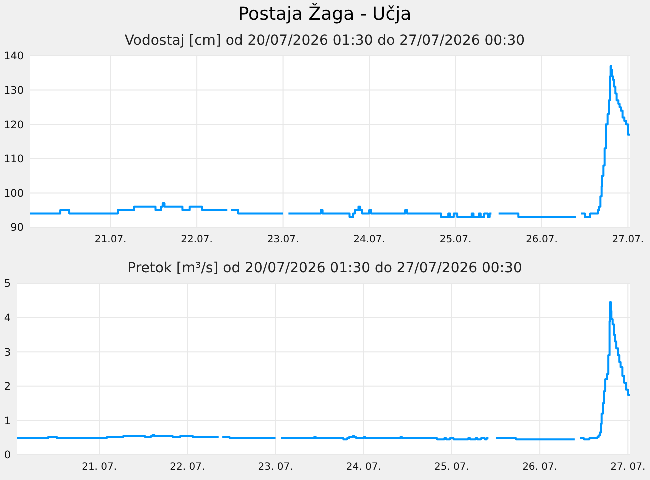  What do you see at coordinates (7, 284) in the screenshot?
I see `y-tick-label: 5` at bounding box center [7, 284].